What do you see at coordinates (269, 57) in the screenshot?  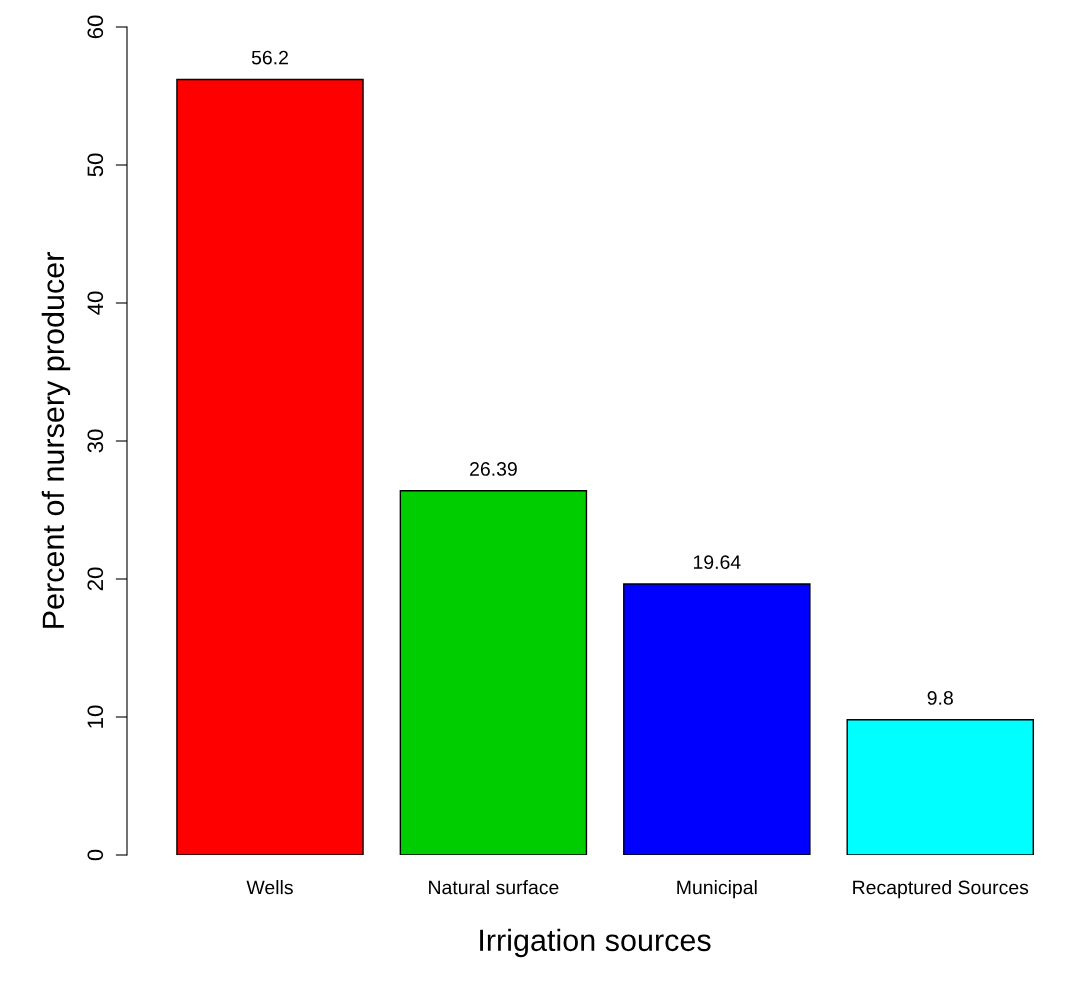 I see `data-label: 56.2` at bounding box center [269, 57].